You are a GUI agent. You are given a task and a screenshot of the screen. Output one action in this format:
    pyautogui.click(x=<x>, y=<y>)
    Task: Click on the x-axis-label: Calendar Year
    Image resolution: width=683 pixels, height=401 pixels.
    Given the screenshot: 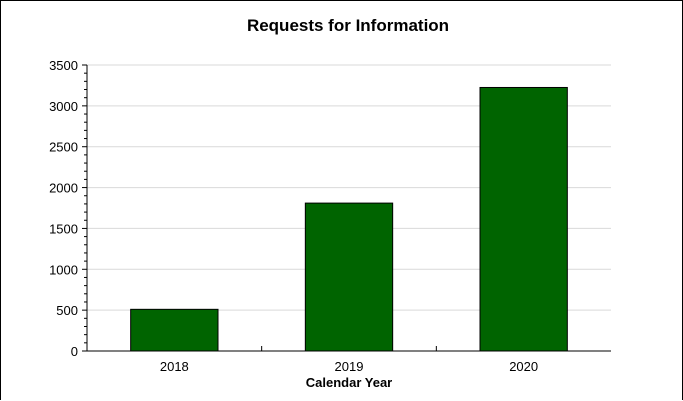 What is the action you would take?
    pyautogui.click(x=349, y=382)
    